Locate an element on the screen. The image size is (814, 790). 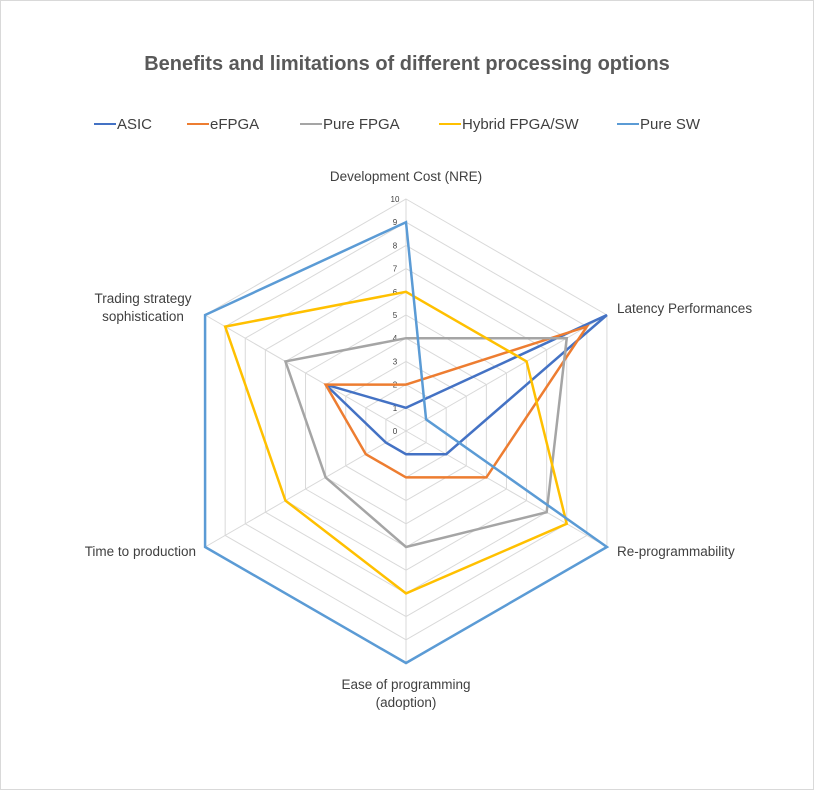
axis-label: Latency Performances is located at coordinates (684, 308).